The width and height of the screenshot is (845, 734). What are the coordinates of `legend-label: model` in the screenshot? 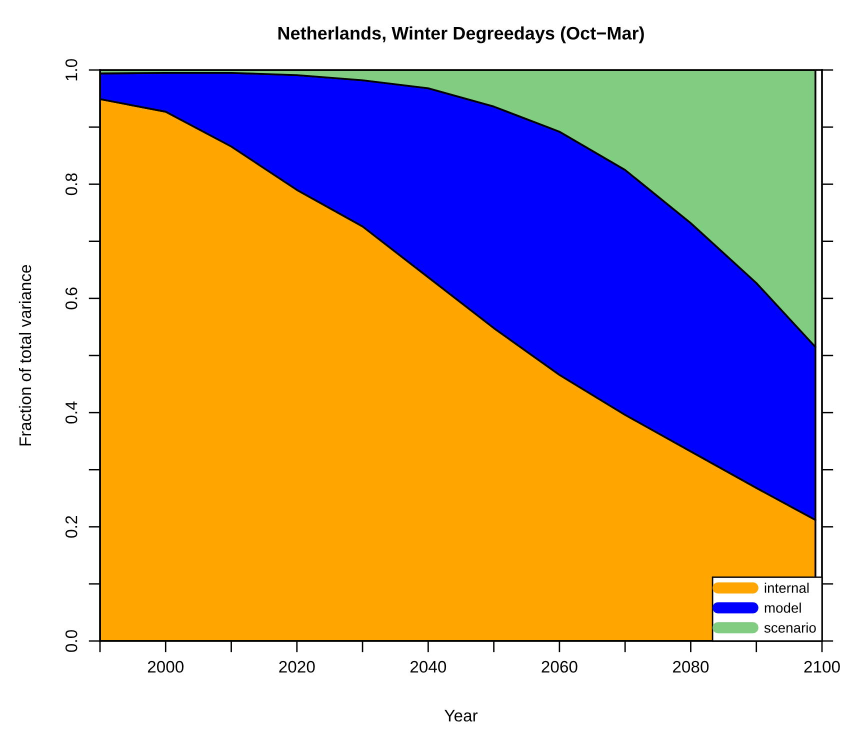 It's located at (782, 607).